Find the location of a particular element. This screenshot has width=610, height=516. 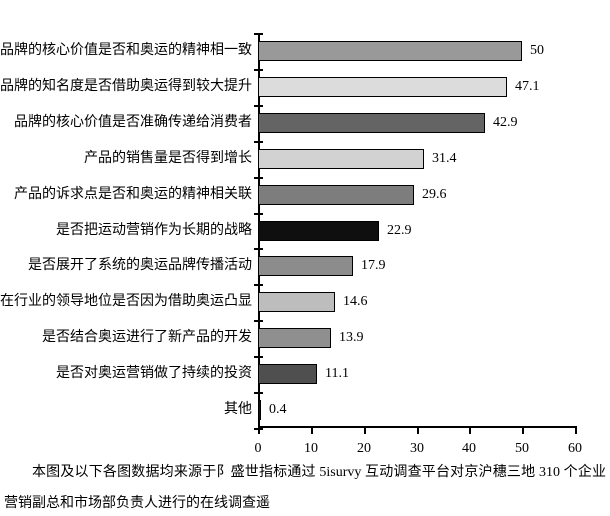

value-label: 13.9 is located at coordinates (351, 337).